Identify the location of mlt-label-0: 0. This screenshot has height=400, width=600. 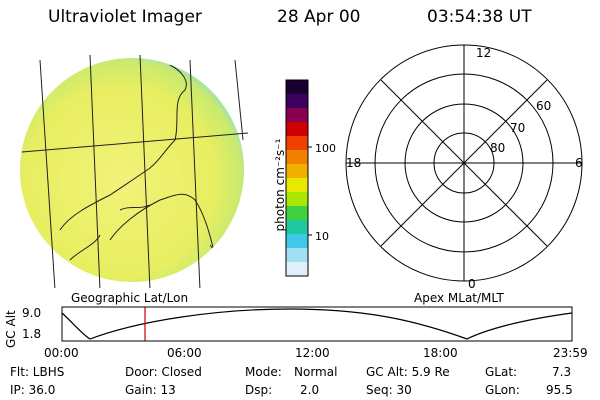
(472, 284).